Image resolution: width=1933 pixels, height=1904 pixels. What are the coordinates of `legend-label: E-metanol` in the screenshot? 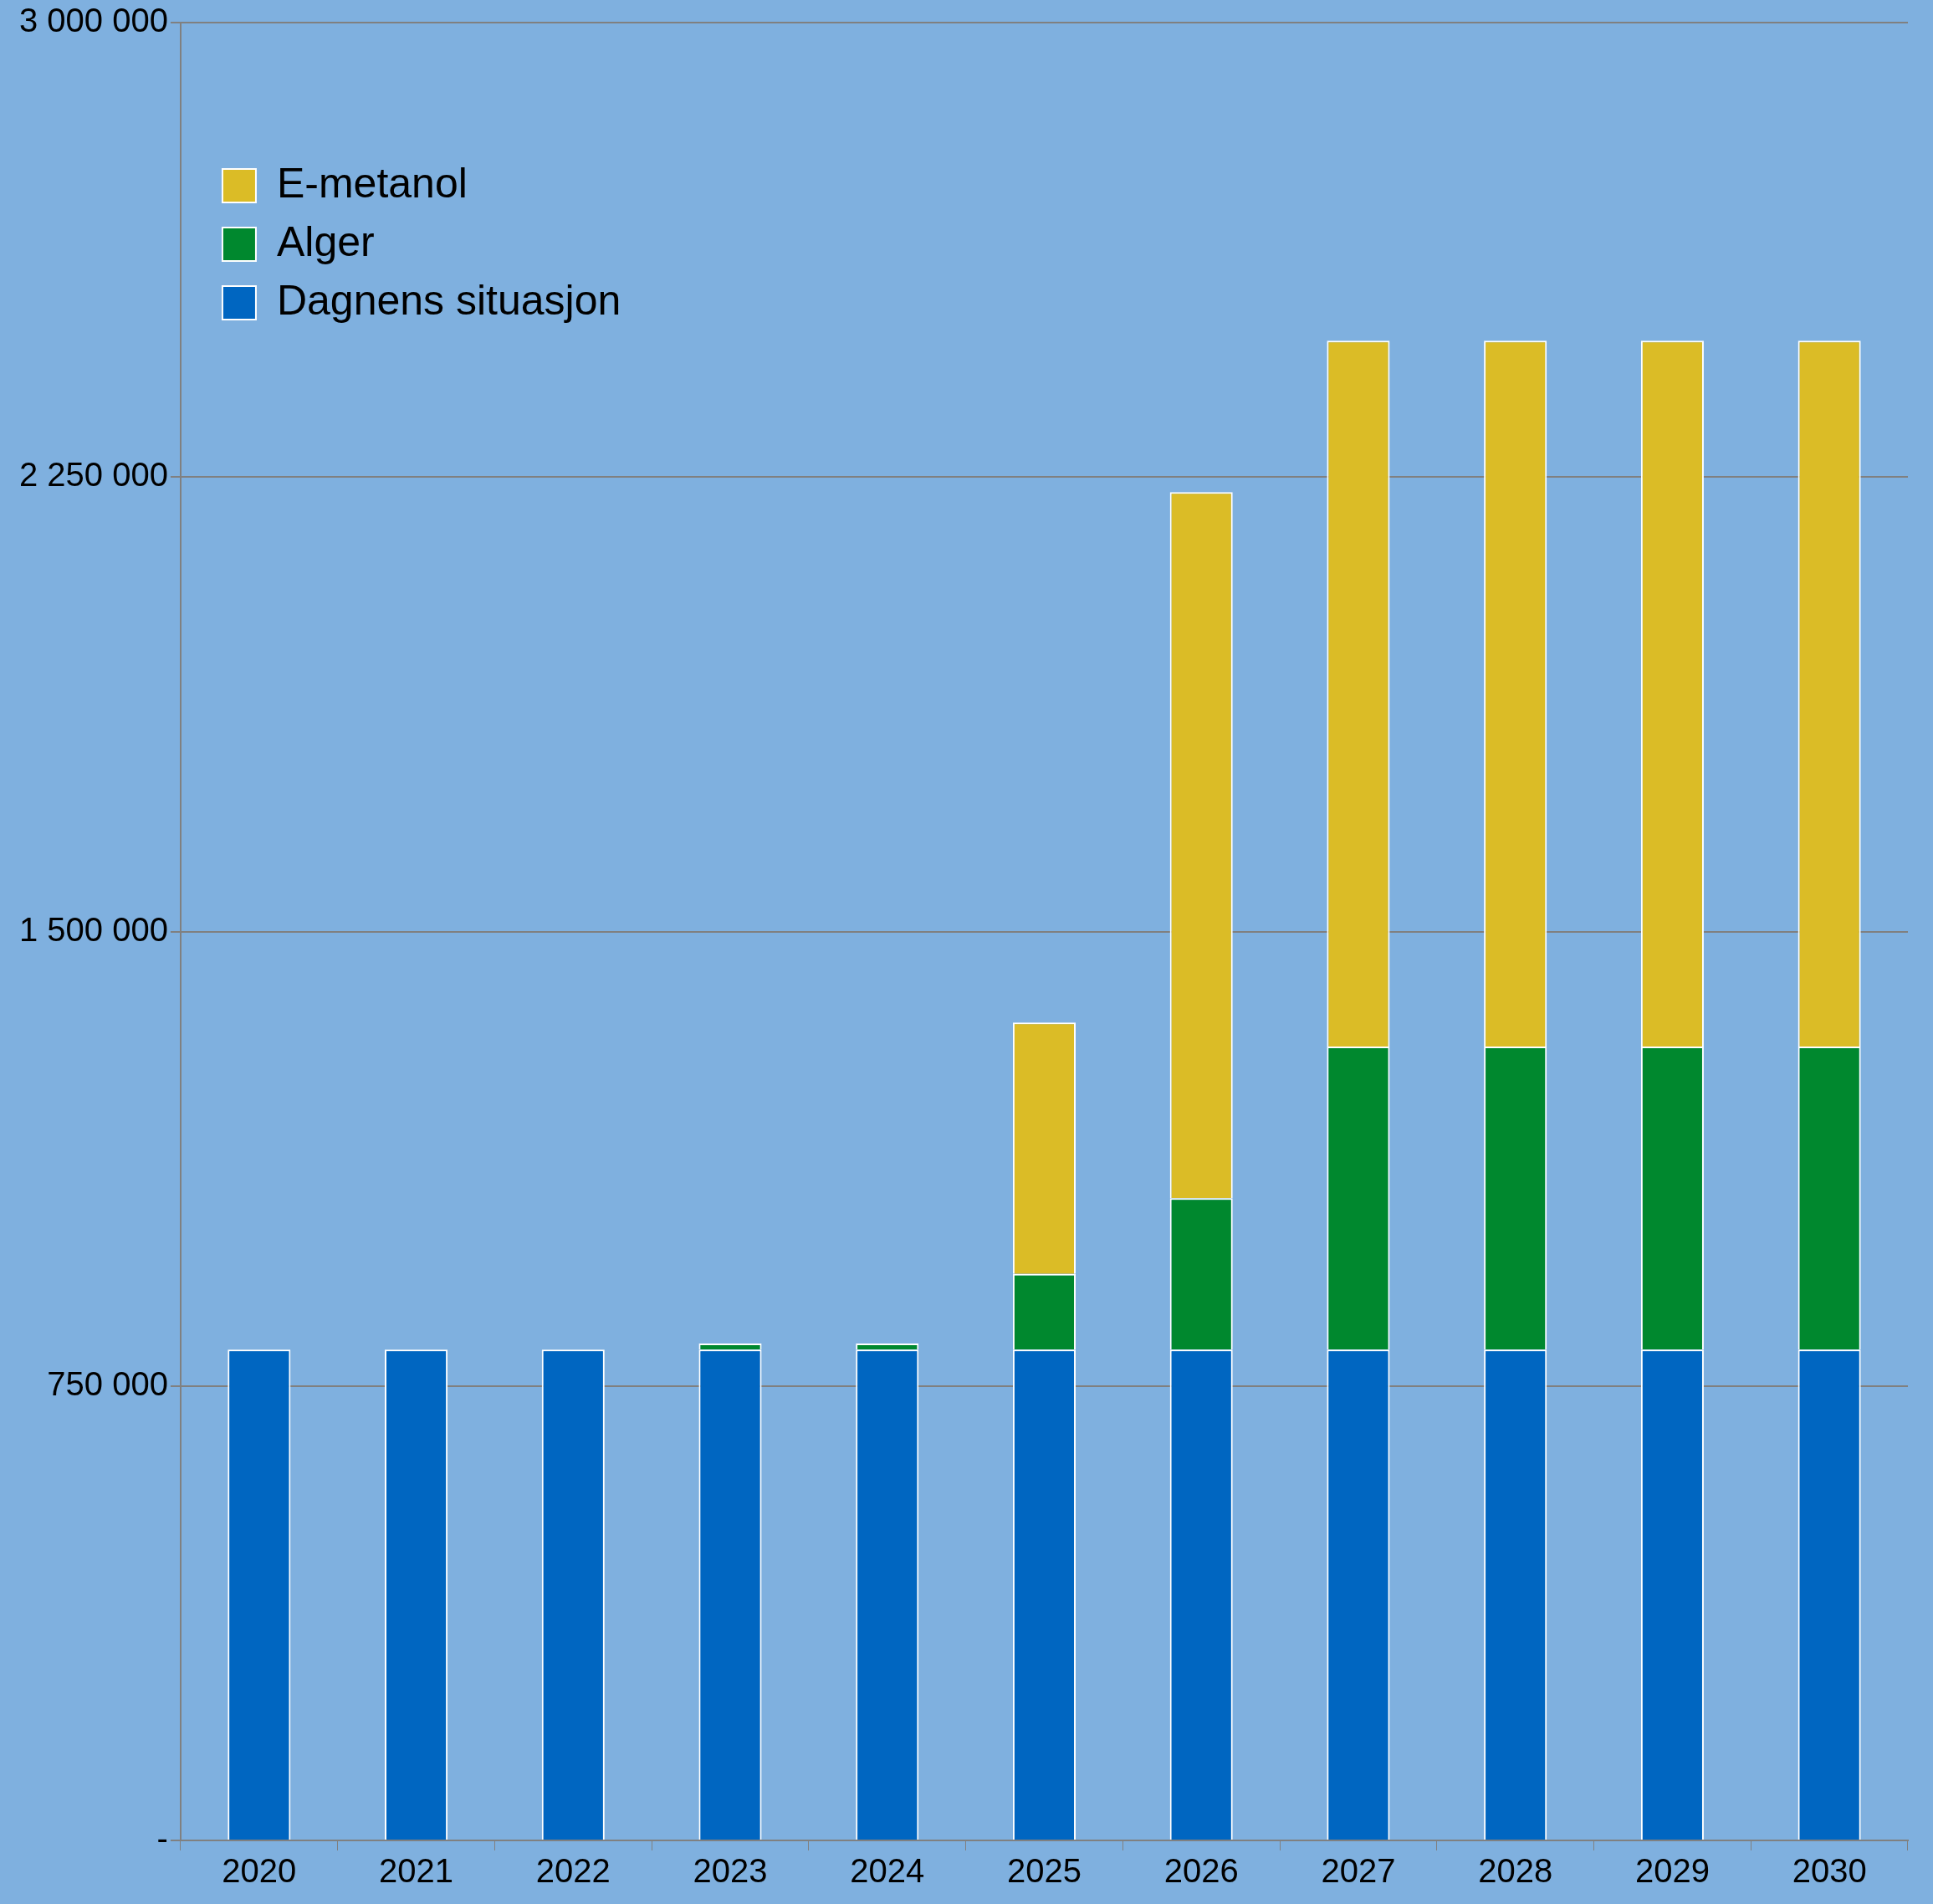 It's located at (372, 183).